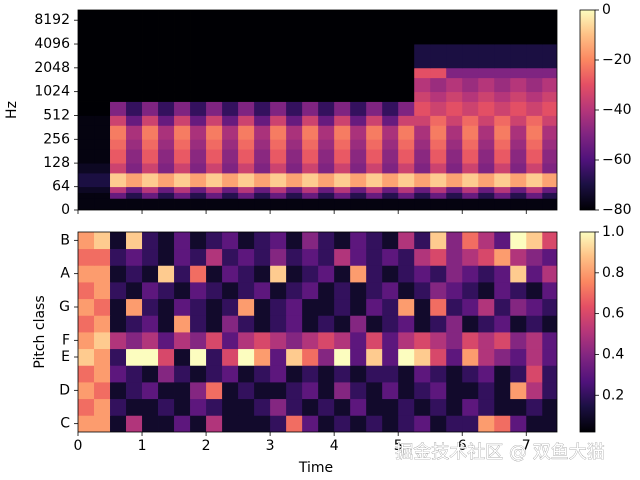 Image resolution: width=640 pixels, height=480 pixels. Describe the element at coordinates (526, 446) in the screenshot. I see `x-tick-label: 7` at that location.